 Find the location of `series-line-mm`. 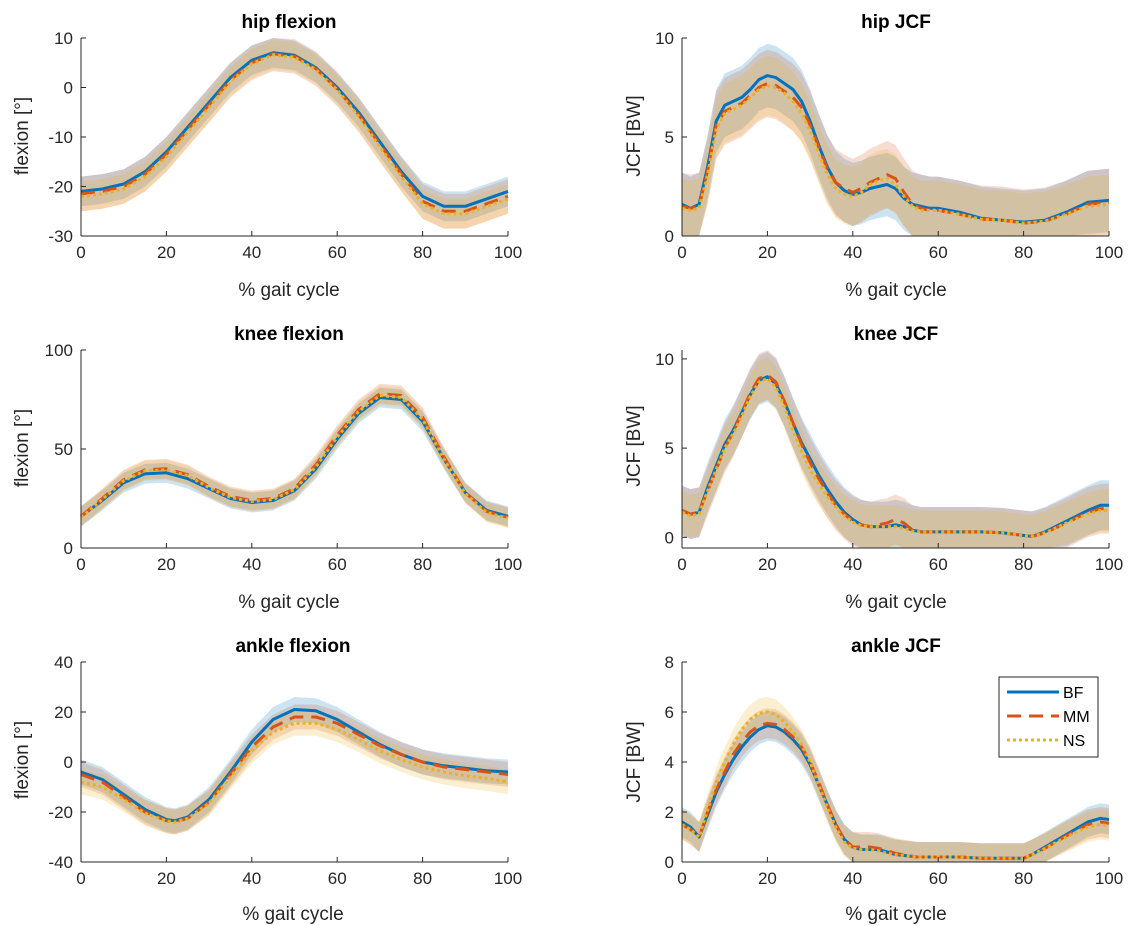

series-line-mm is located at coordinates (294, 132).